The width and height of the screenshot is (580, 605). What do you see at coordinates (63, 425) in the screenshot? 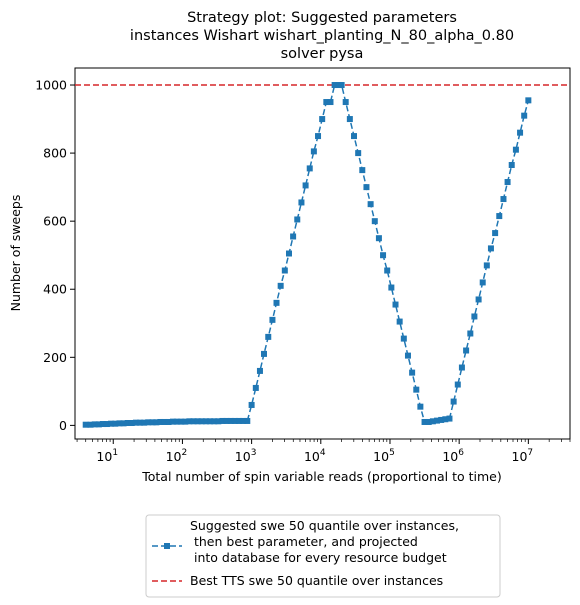
I see `y-tick-label-0: 0` at bounding box center [63, 425].